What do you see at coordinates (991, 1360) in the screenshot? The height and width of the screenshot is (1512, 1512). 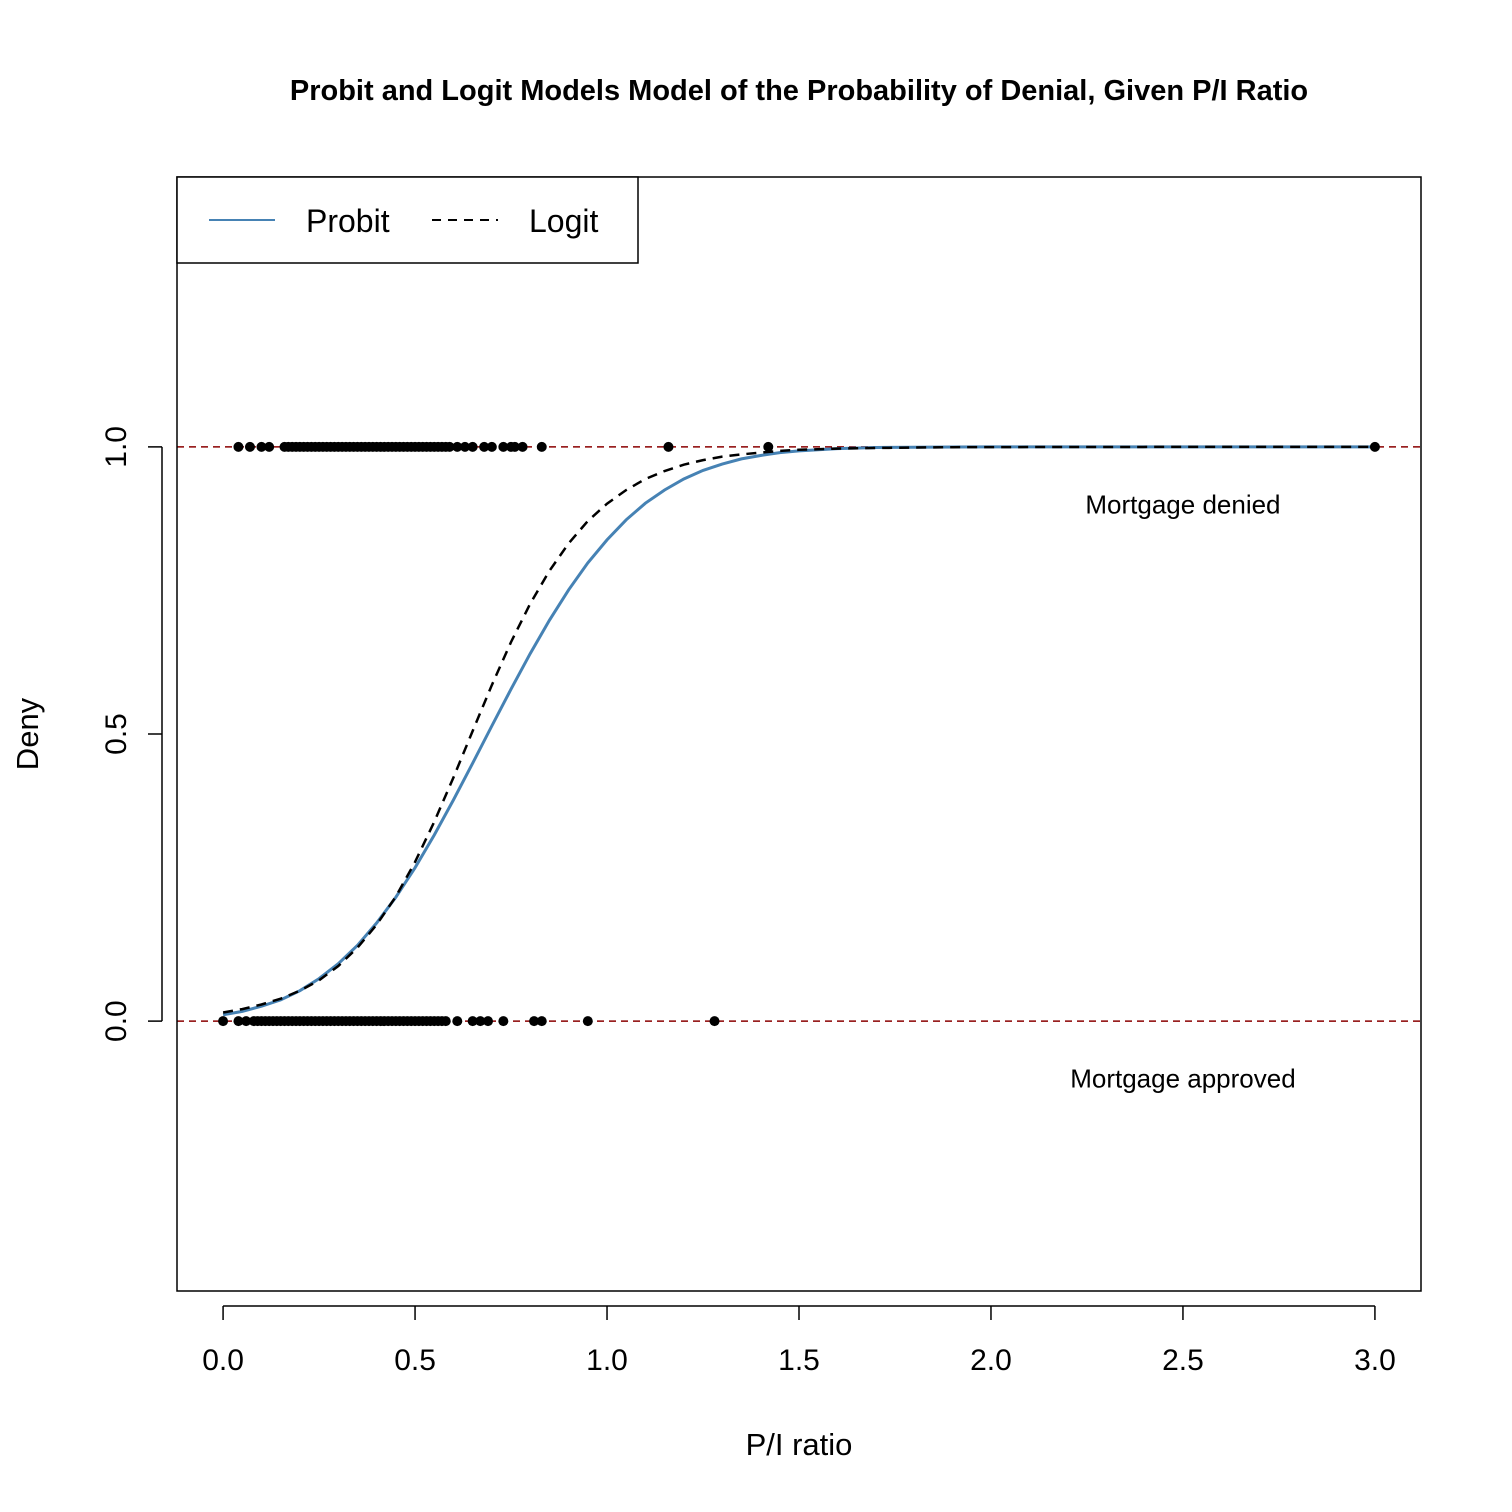 I see `x-tick-label: 2.0` at bounding box center [991, 1360].